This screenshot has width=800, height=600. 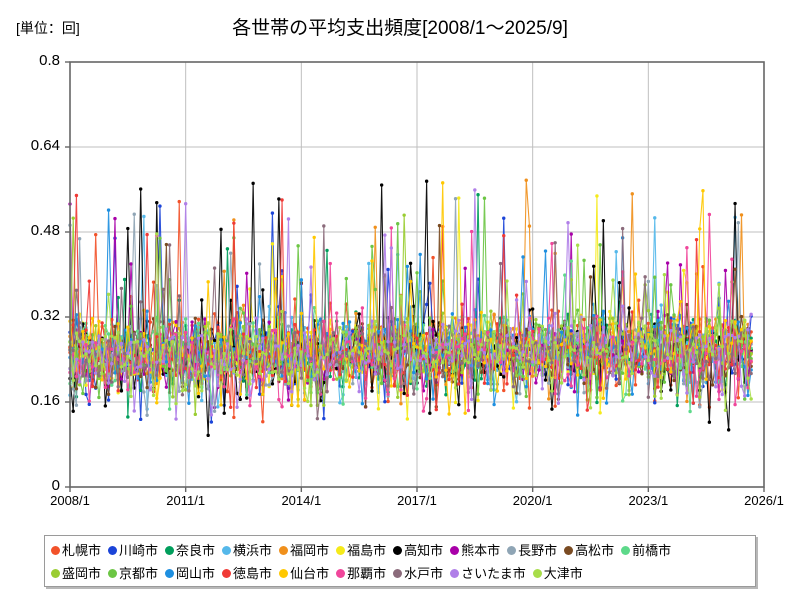 I want to click on legend-item-札幌市: 札幌市, so click(x=76, y=550).